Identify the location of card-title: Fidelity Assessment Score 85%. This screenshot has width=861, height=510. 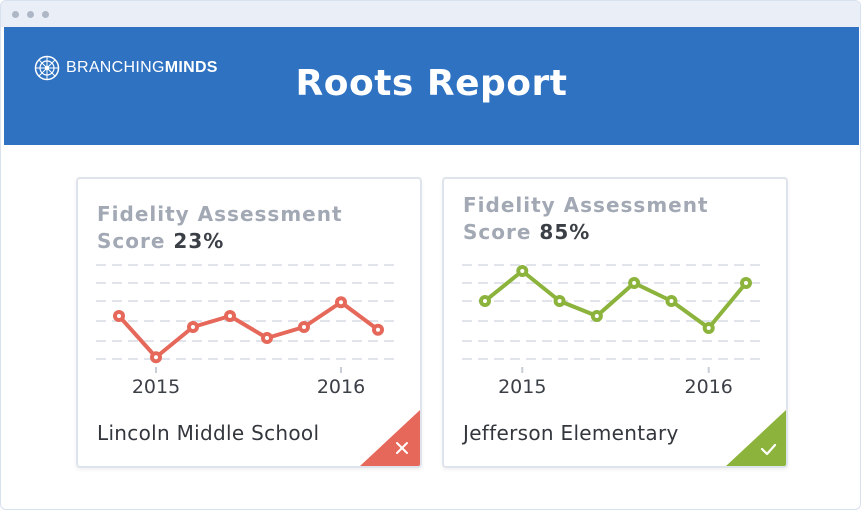
(586, 219).